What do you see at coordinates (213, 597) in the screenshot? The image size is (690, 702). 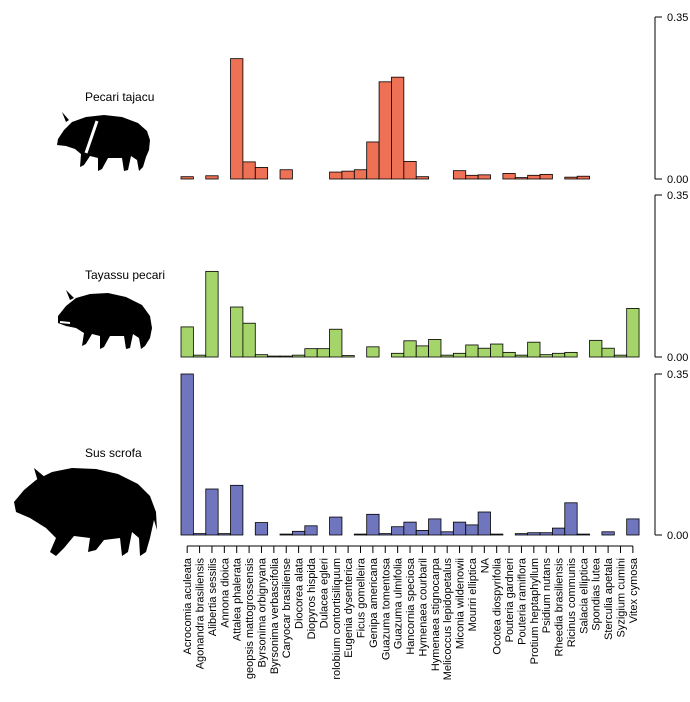 I see `x-tick-label: Alibertia sessilis` at bounding box center [213, 597].